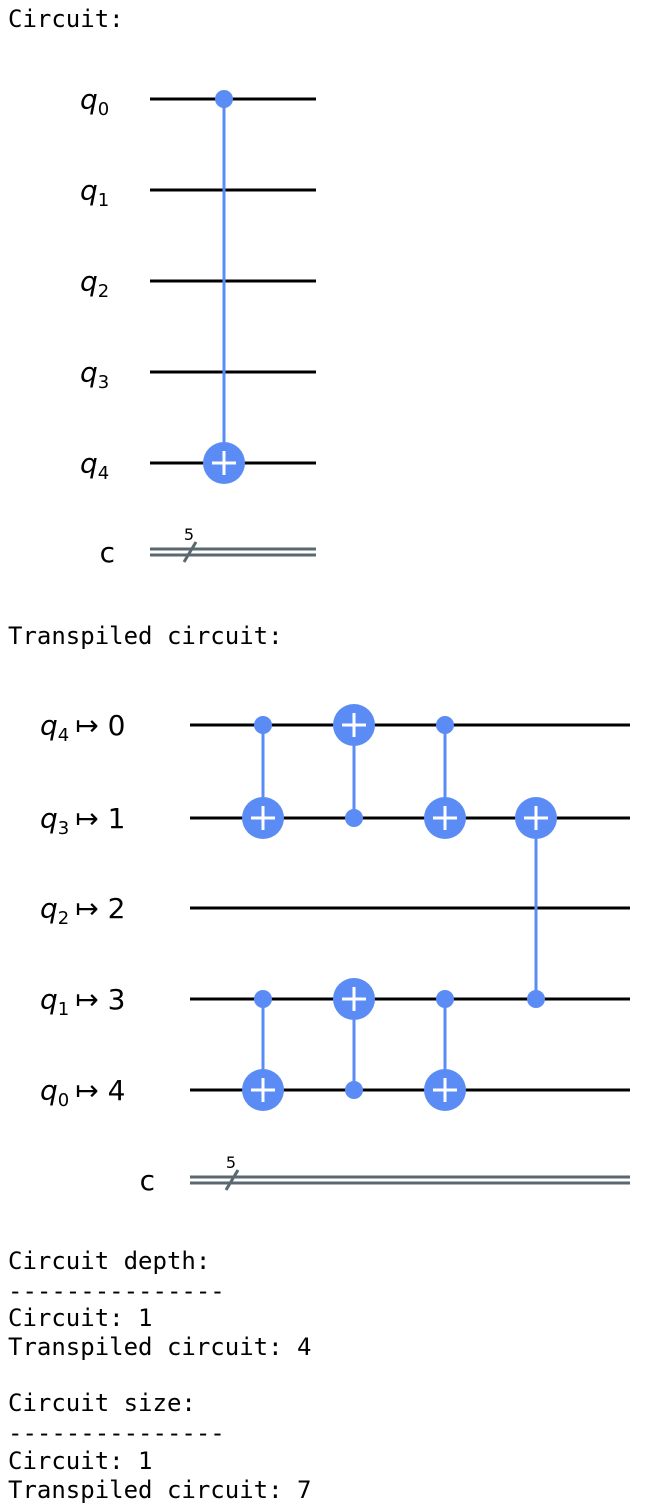  I want to click on qubit-label: q1, so click(94, 192).